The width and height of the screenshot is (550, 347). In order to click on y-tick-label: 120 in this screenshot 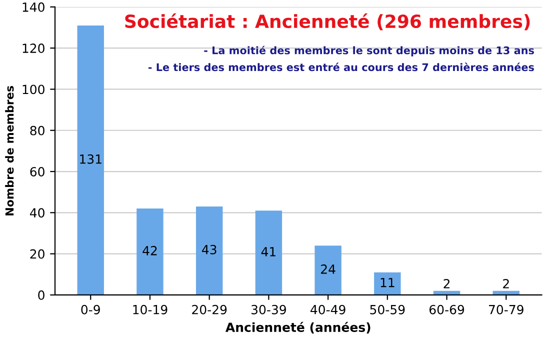, I will do `click(33, 49)`.